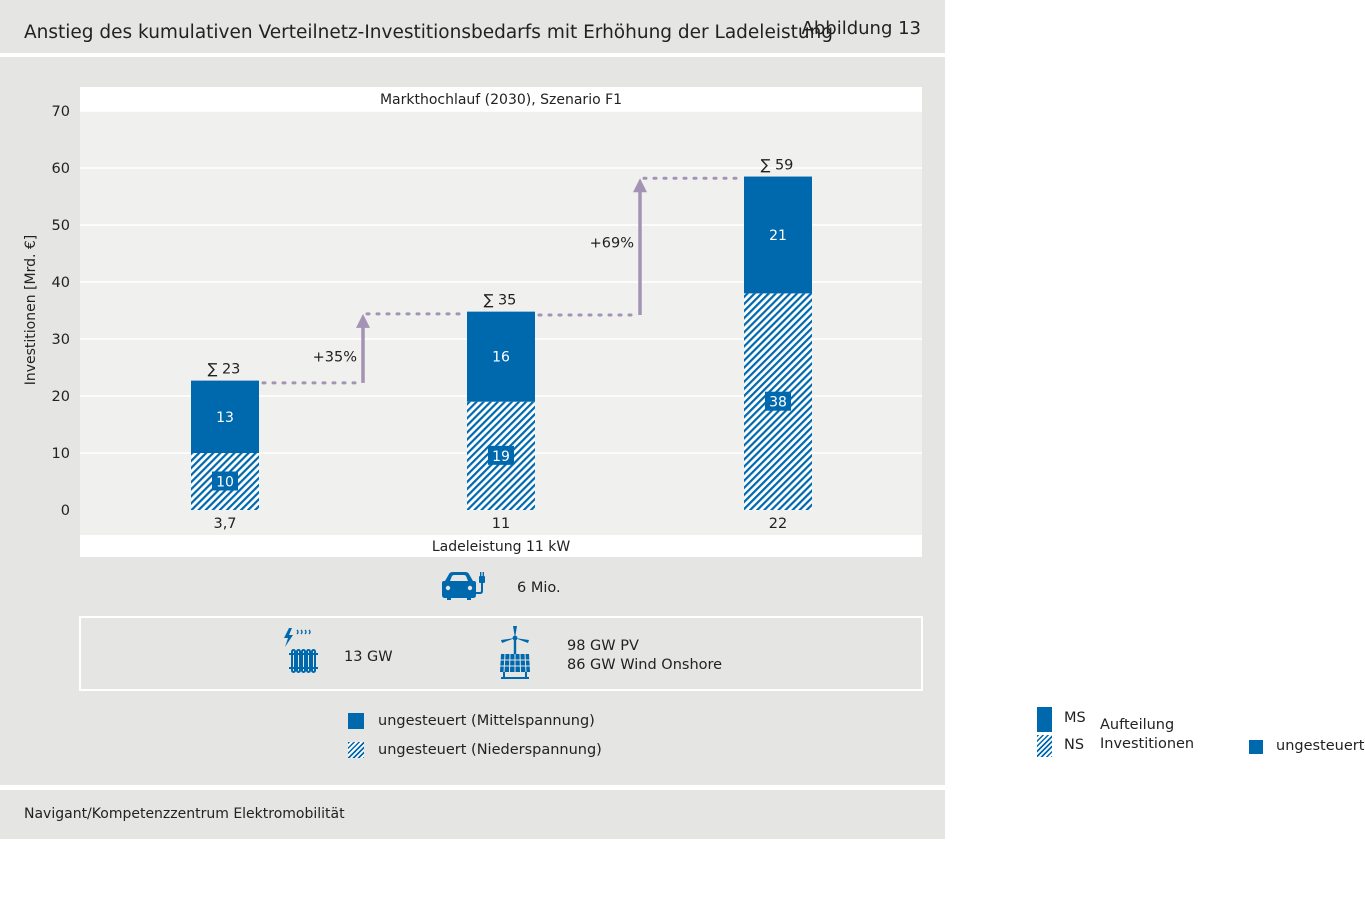  Describe the element at coordinates (61, 340) in the screenshot. I see `y-tick-label: 30` at that location.